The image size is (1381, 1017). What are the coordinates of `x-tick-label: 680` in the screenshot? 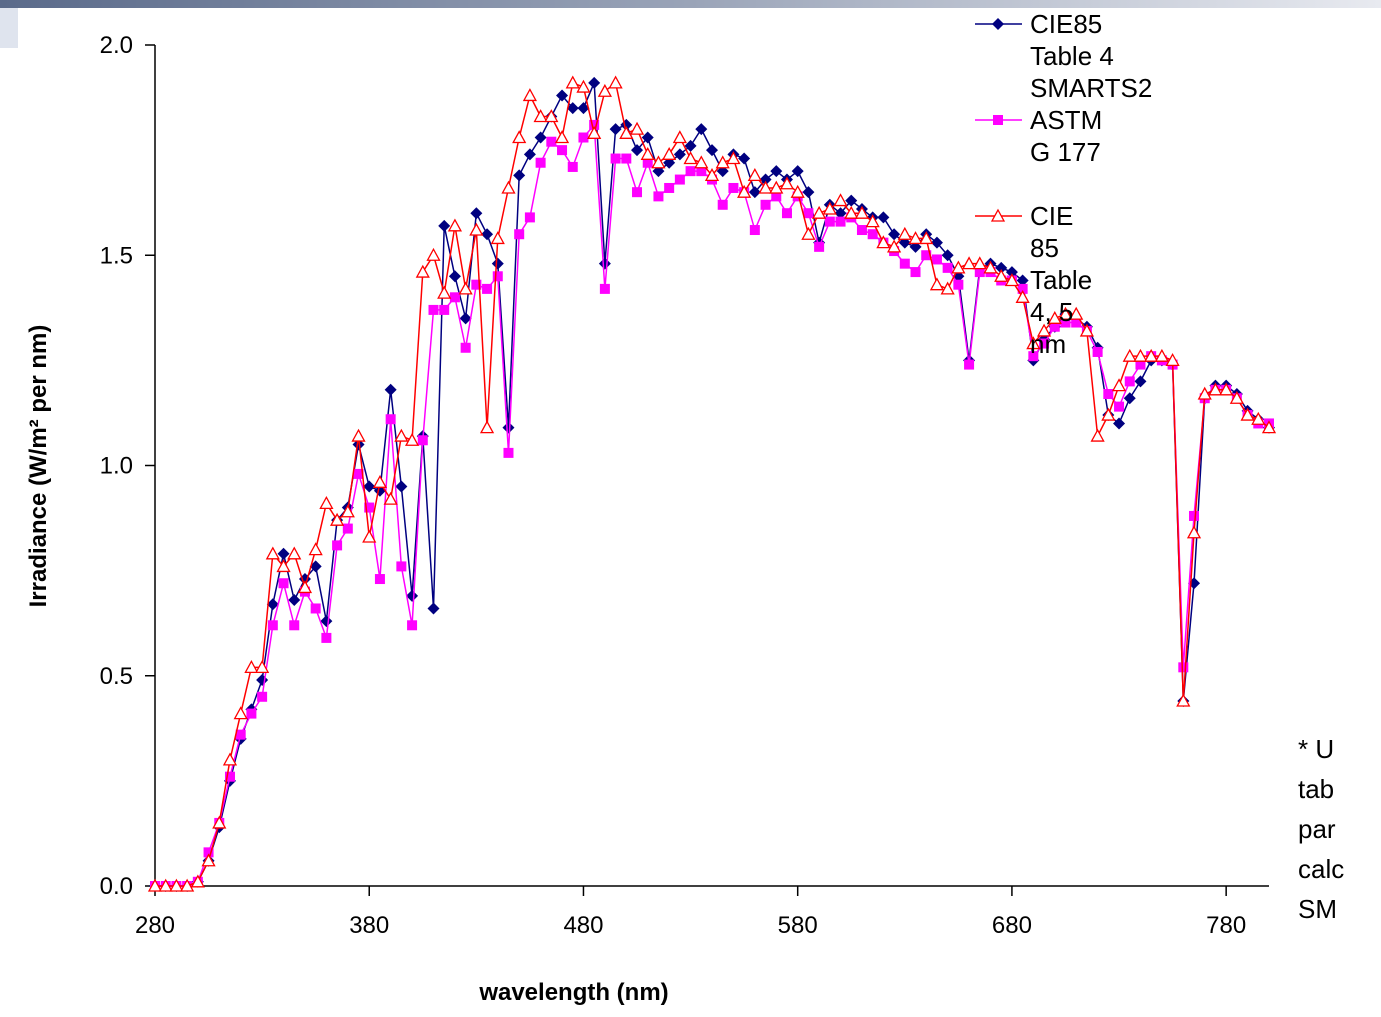 It's located at (1012, 925).